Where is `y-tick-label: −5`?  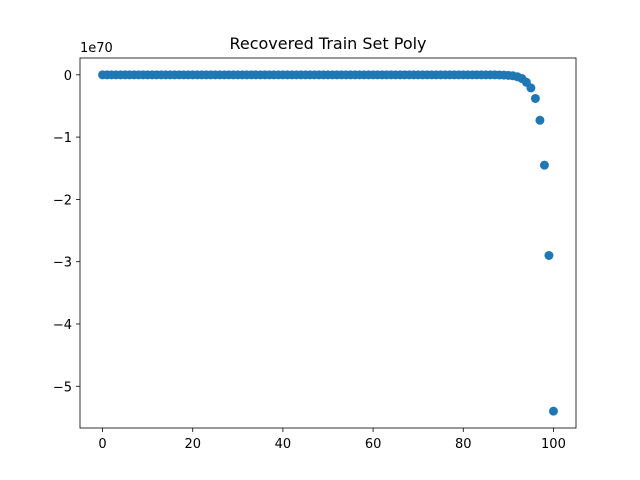 y-tick-label: −5 is located at coordinates (62, 387).